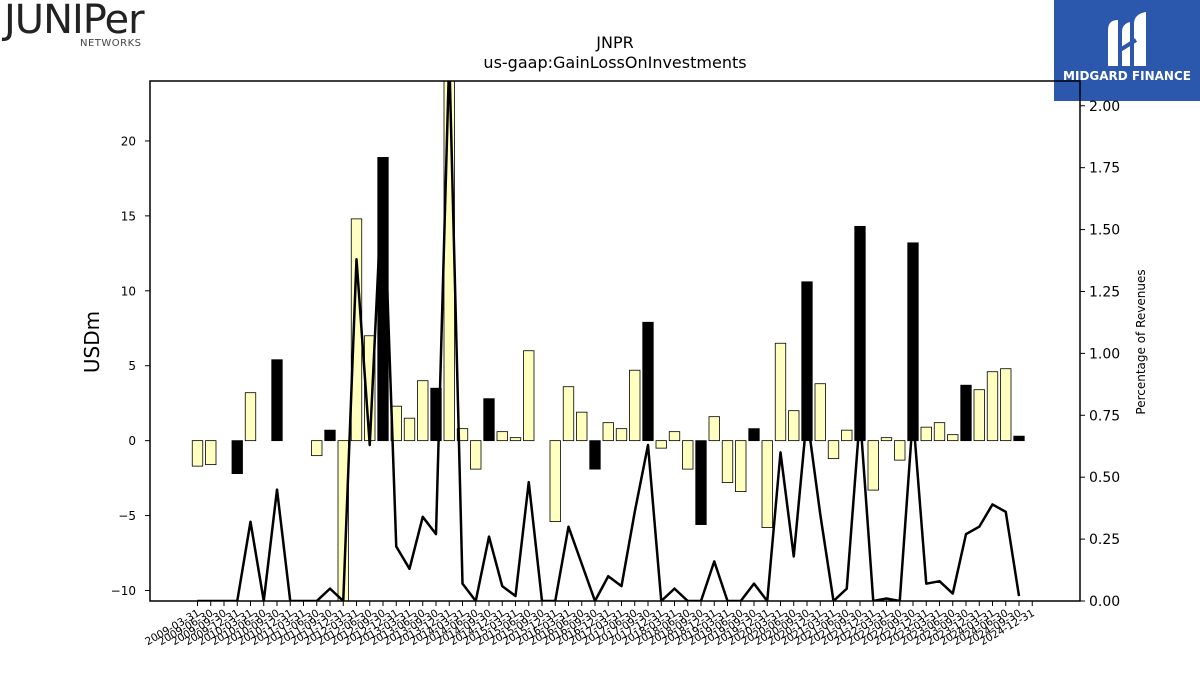 Image resolution: width=1200 pixels, height=675 pixels. What do you see at coordinates (128, 216) in the screenshot?
I see `y-tick-label: 15` at bounding box center [128, 216].